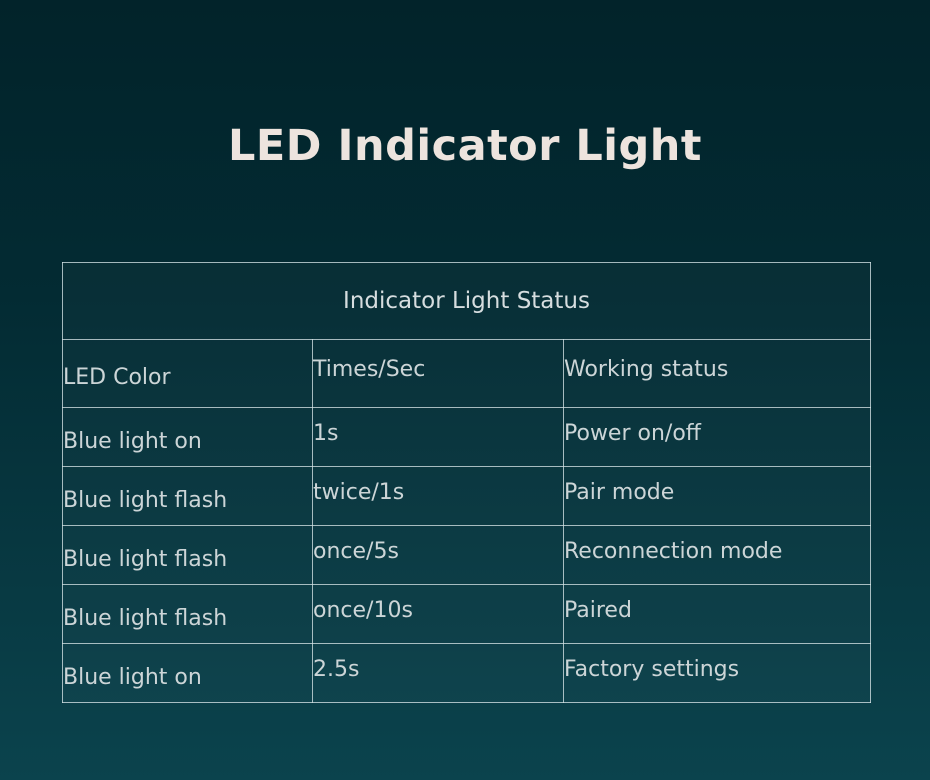 This screenshot has width=930, height=780. What do you see at coordinates (117, 377) in the screenshot?
I see `column-header-label: LED Color` at bounding box center [117, 377].